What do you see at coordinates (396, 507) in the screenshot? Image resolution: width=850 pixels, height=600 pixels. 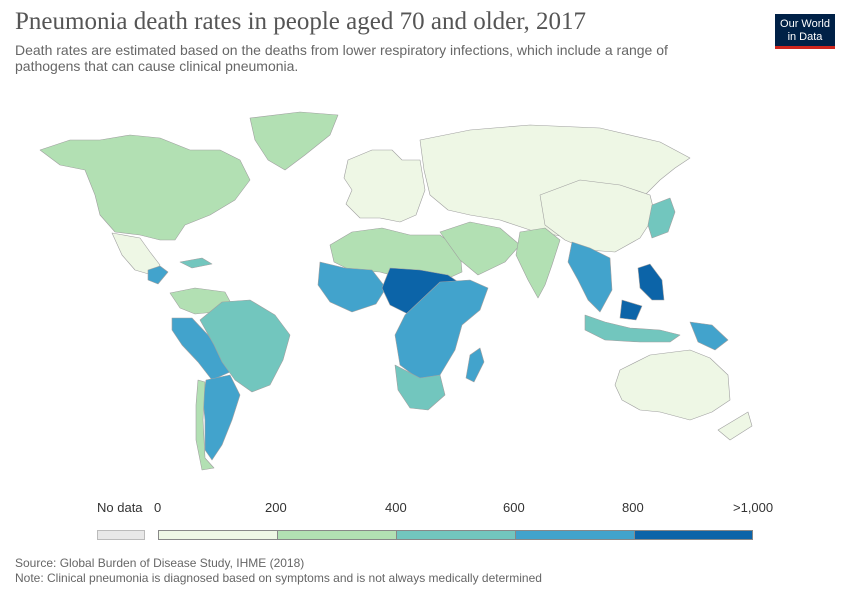 I see `legend-tick-label: 400` at bounding box center [396, 507].